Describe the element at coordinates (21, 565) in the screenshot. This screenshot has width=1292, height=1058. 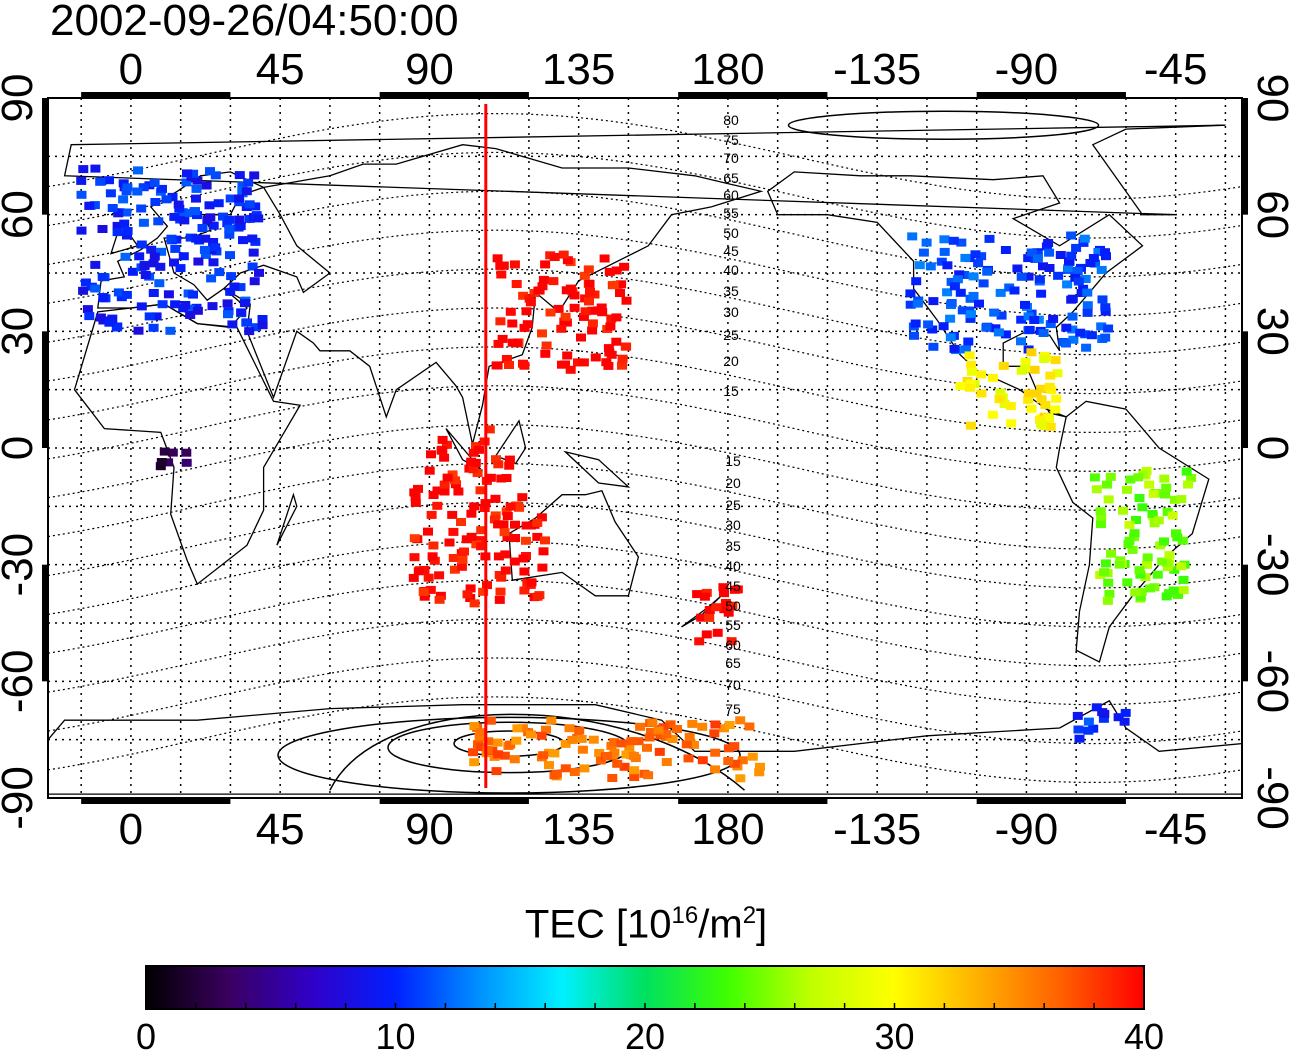
I see `left-tick-label: -30` at that location.